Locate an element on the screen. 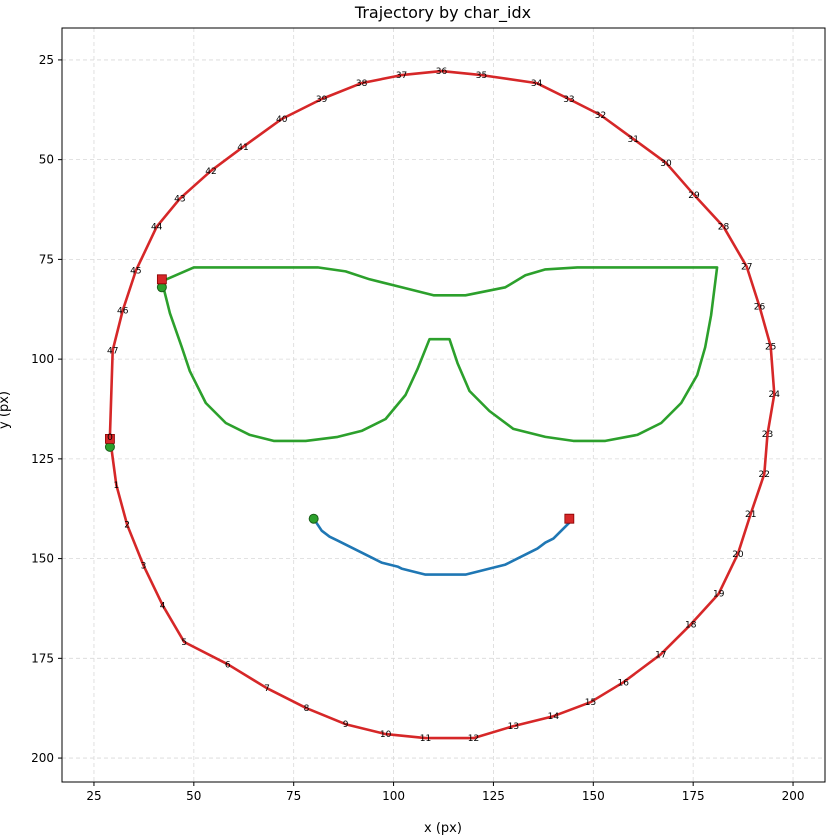  start-marker is located at coordinates (313, 518).